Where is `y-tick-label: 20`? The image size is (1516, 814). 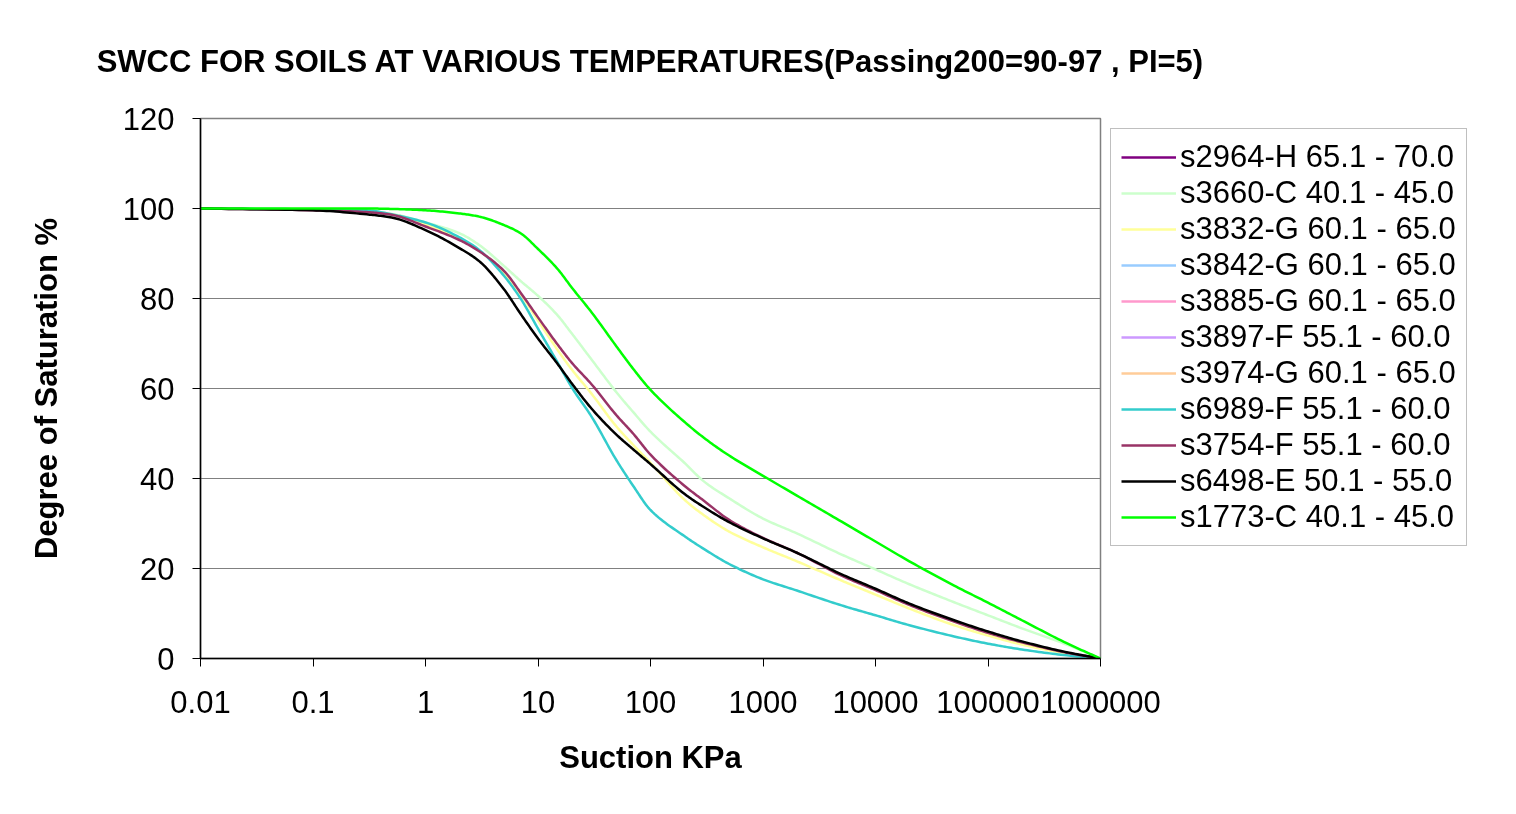
y-tick-label: 20 is located at coordinates (157, 569).